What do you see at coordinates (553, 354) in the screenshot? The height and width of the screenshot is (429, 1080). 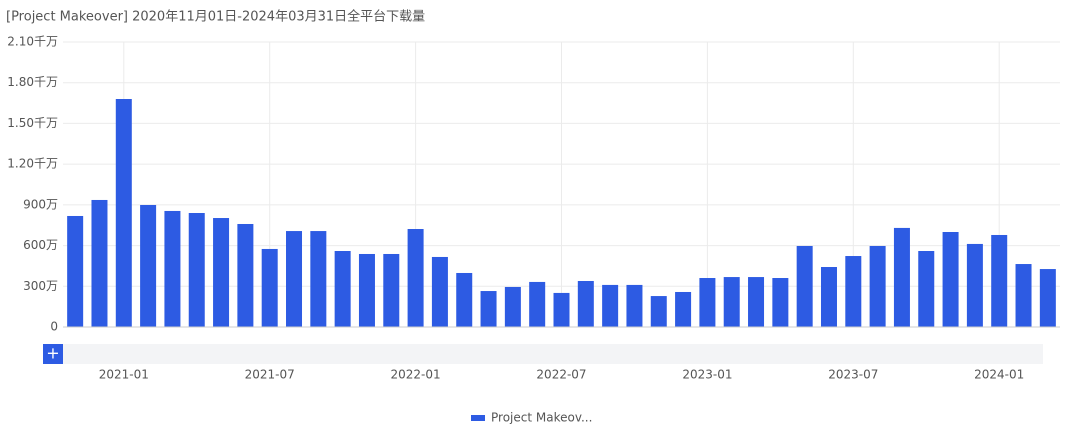 I see `scrollbar` at bounding box center [553, 354].